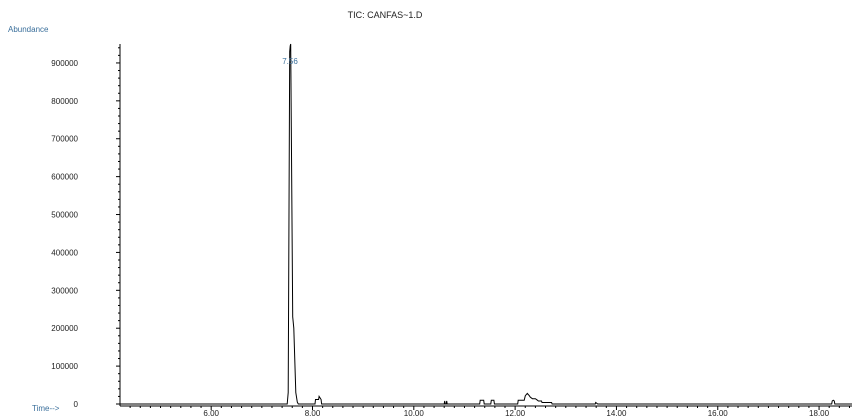  I want to click on x-tick-label: 14.00, so click(616, 413).